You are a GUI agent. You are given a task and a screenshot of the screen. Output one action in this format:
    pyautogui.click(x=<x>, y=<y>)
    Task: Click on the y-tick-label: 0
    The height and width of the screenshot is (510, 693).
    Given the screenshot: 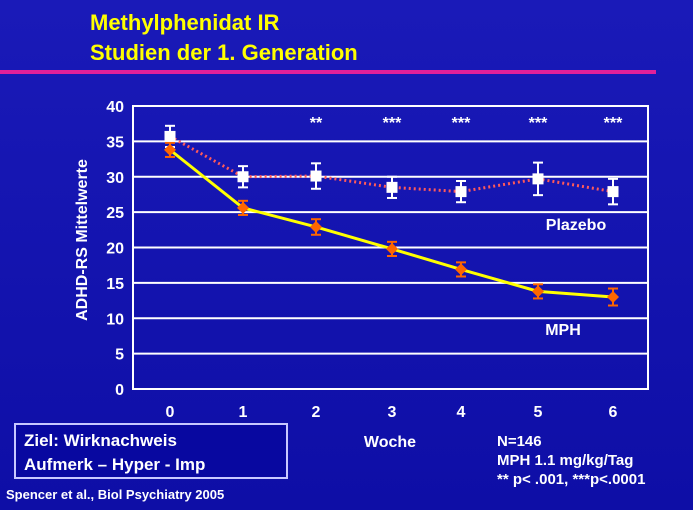 What is the action you would take?
    pyautogui.click(x=119, y=390)
    